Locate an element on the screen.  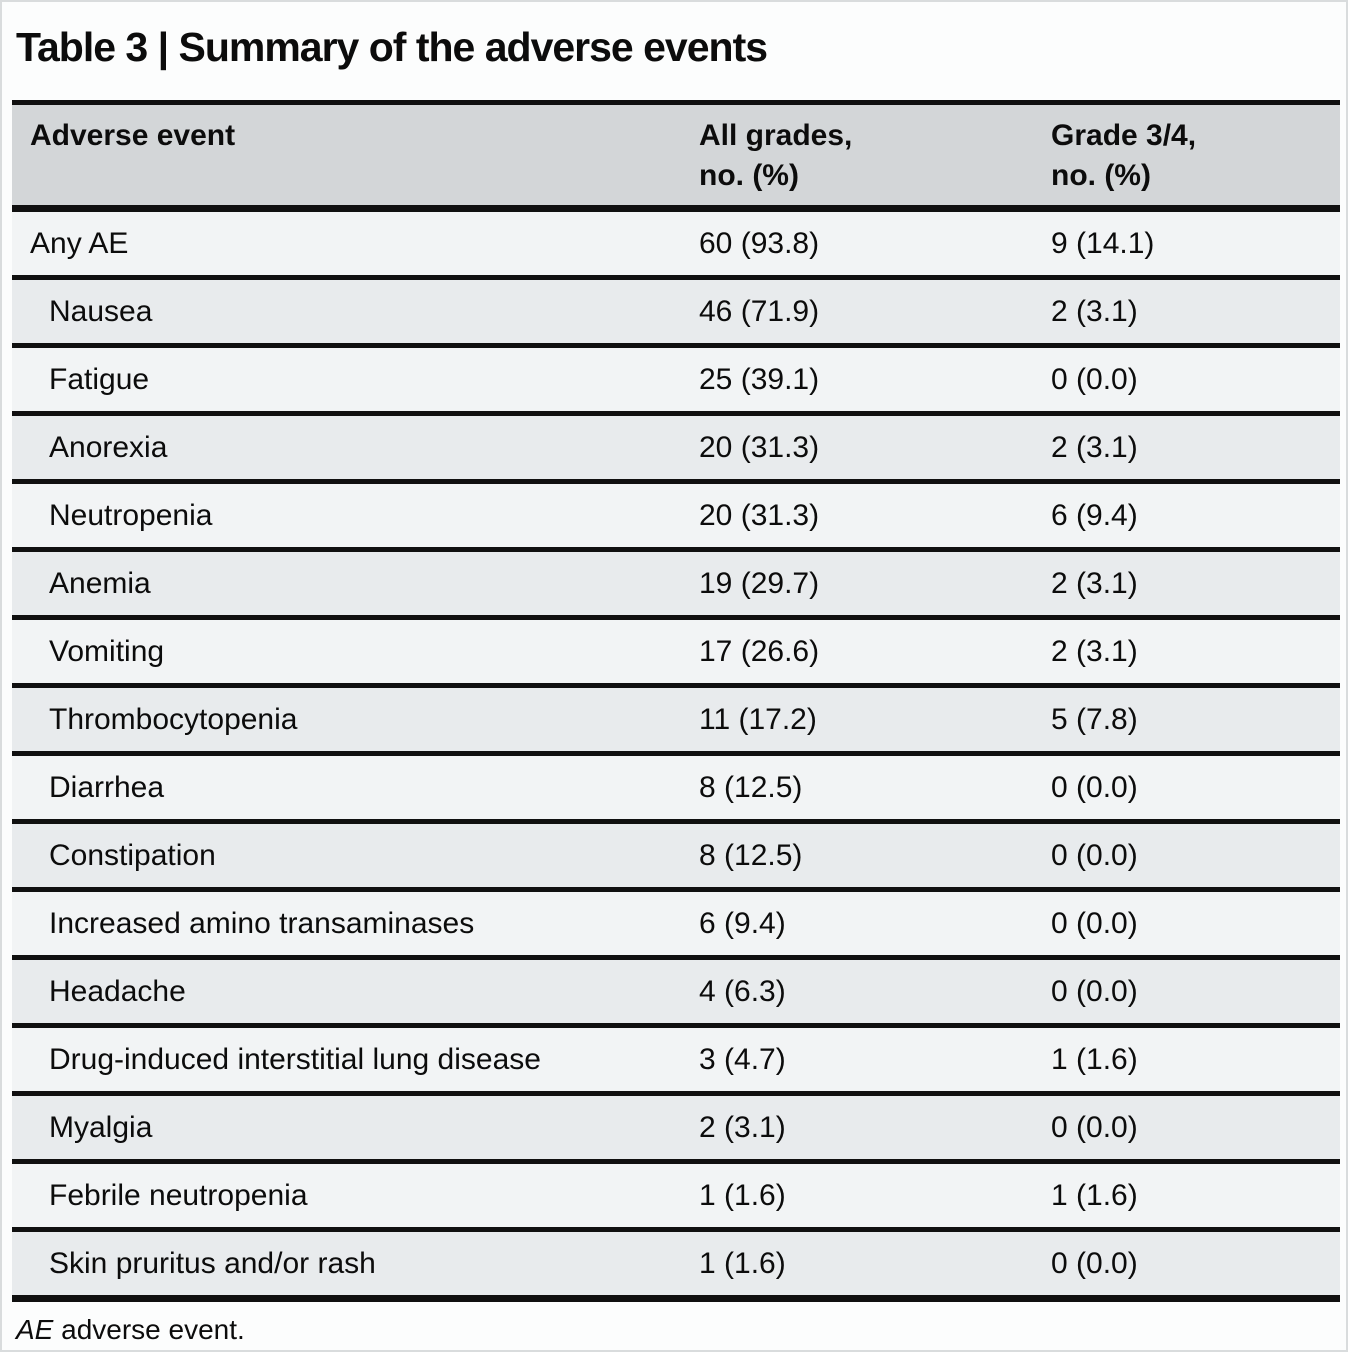
row-label: Febrile neutropenia is located at coordinates (178, 1195).